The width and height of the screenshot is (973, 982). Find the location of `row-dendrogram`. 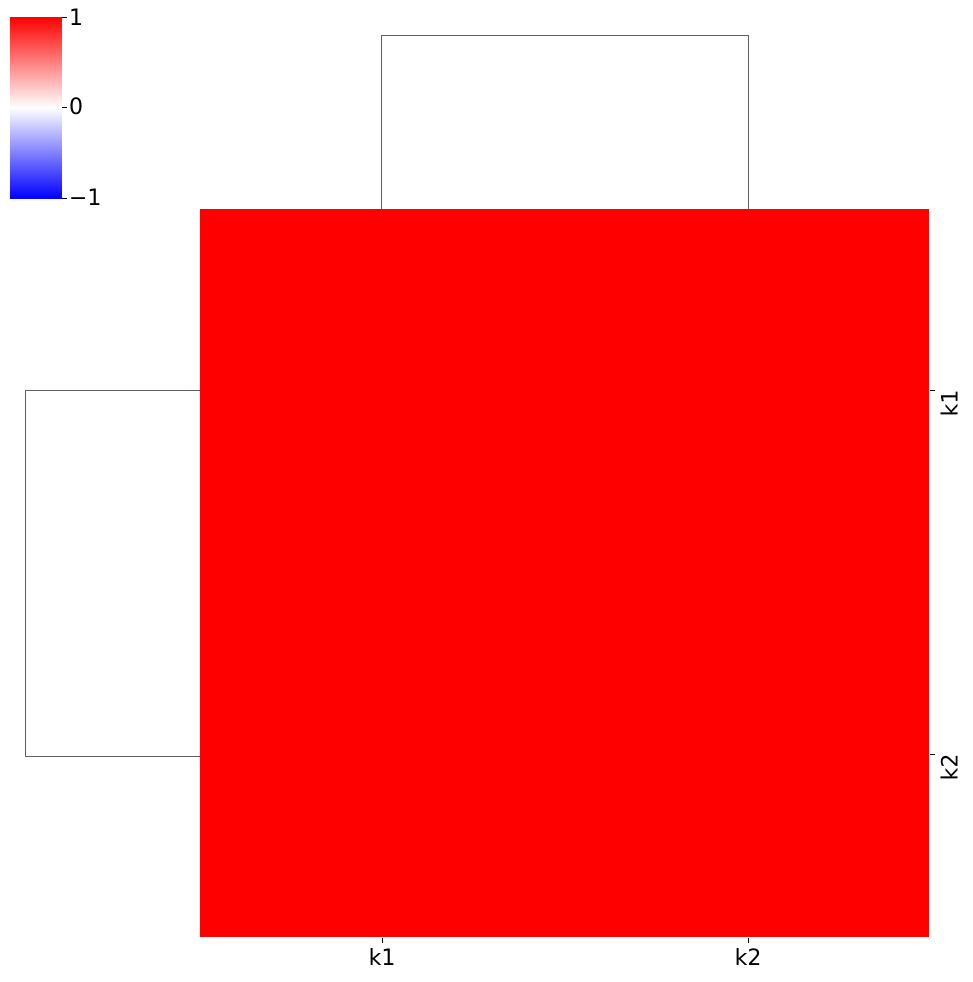

row-dendrogram is located at coordinates (112, 573).